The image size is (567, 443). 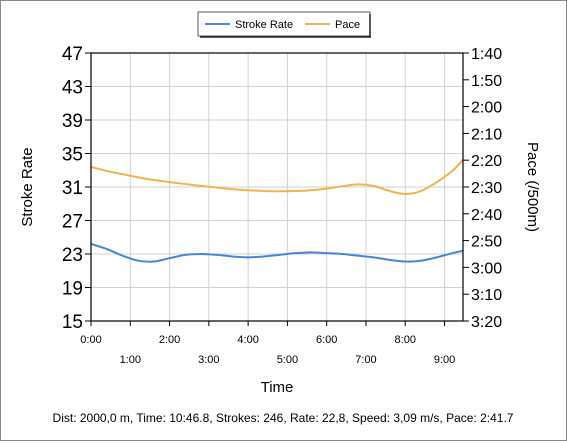 What do you see at coordinates (72, 188) in the screenshot?
I see `left-tick-label: 31` at bounding box center [72, 188].